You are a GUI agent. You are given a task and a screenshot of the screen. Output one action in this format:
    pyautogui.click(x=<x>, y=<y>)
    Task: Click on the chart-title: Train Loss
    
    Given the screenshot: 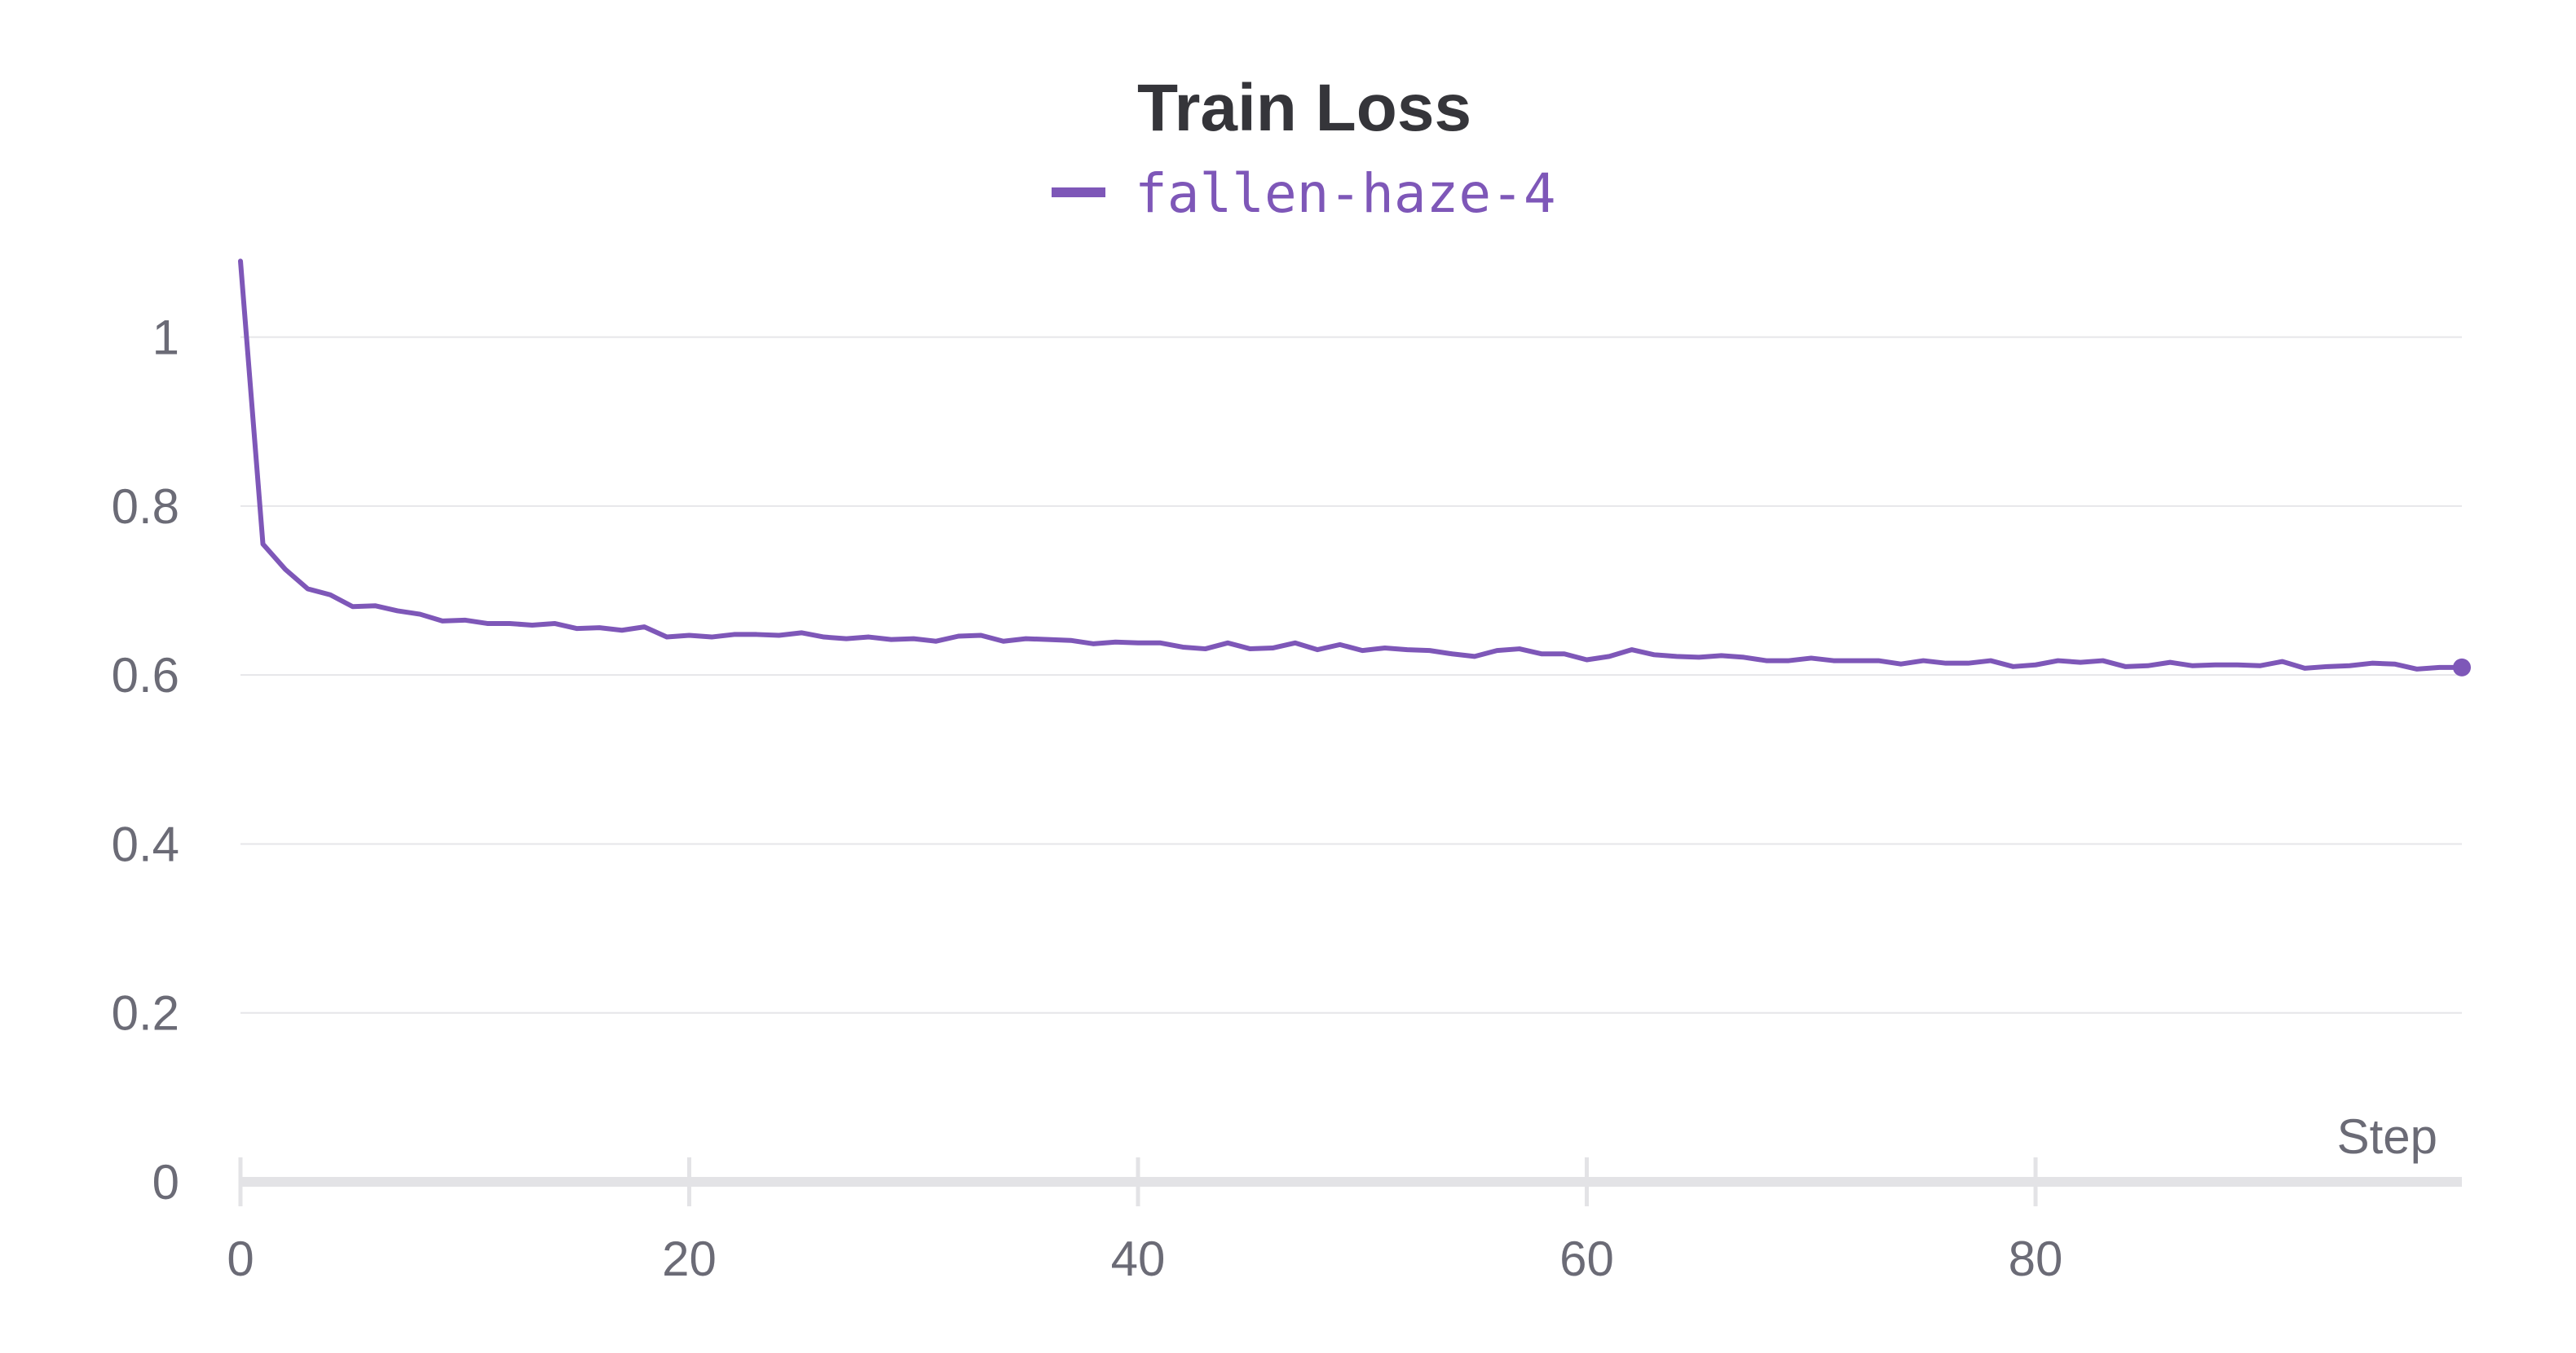 What is the action you would take?
    pyautogui.click(x=1304, y=108)
    